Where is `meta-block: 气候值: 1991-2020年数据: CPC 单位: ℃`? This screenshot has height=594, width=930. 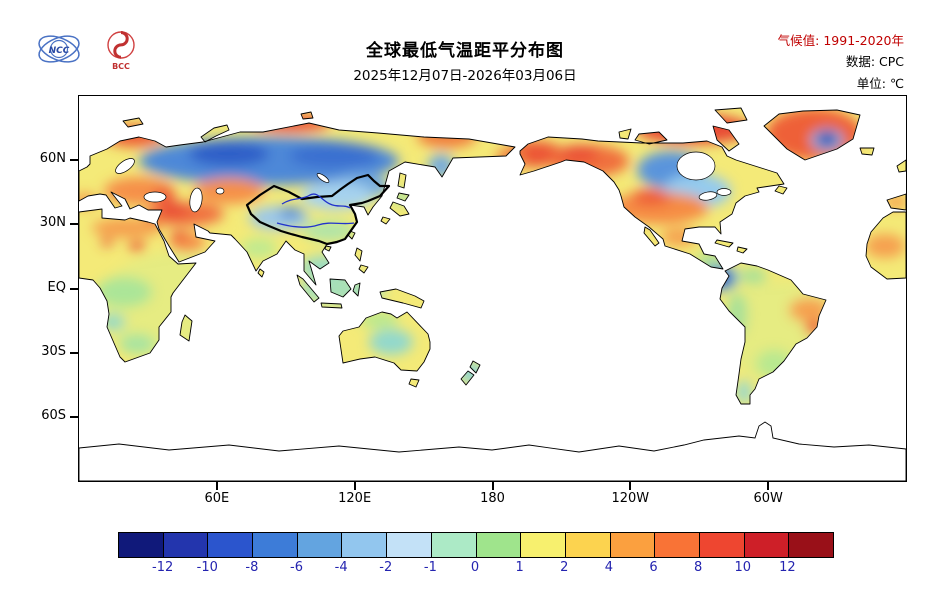
meta-block: 气候值: 1991-2020年数据: CPC 单位: ℃ is located at coordinates (841, 62).